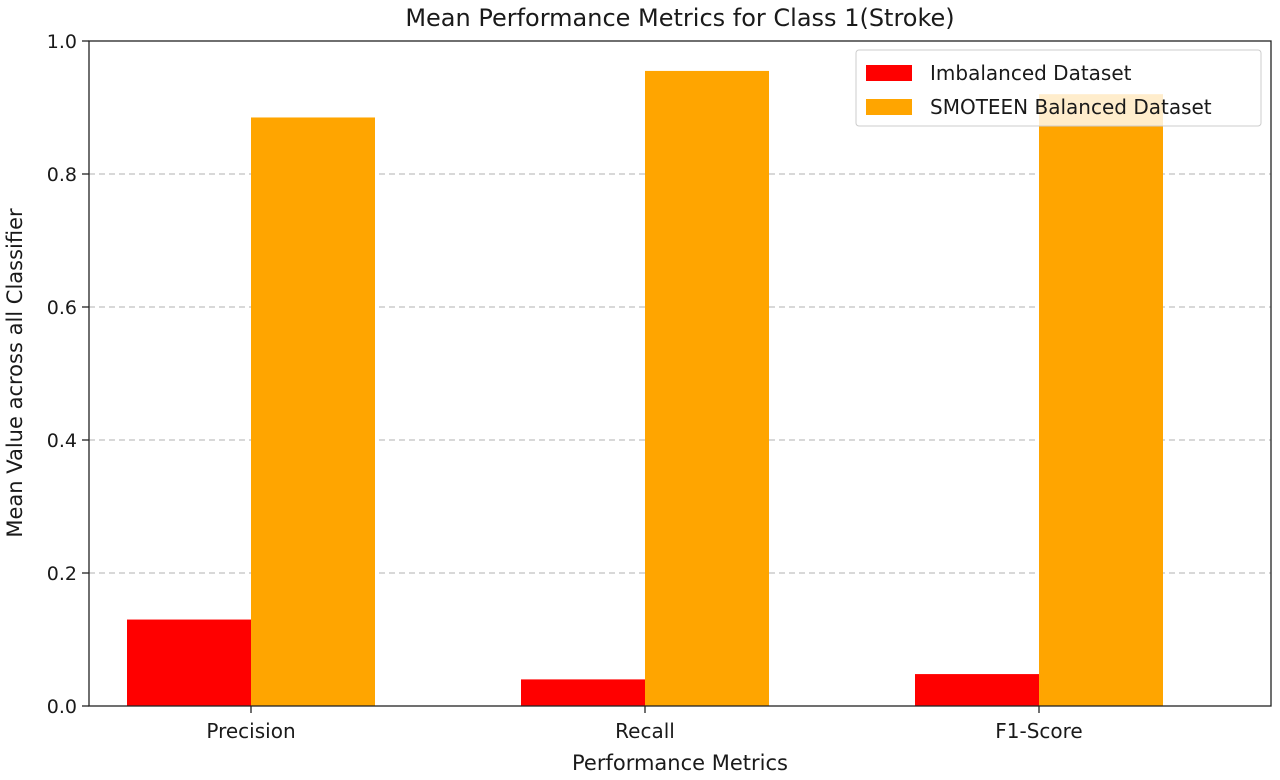  I want to click on x-tick-label: F1-Score, so click(1038, 731).